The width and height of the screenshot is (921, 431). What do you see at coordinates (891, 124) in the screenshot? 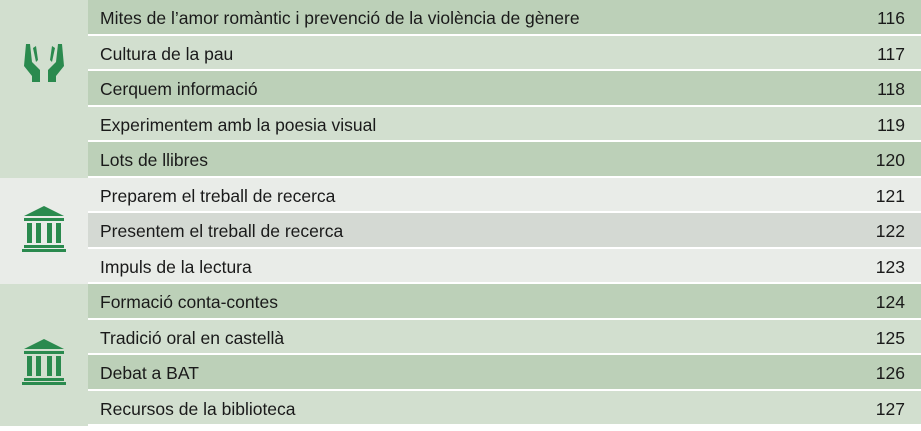
I see `page-number: 119` at bounding box center [891, 124].